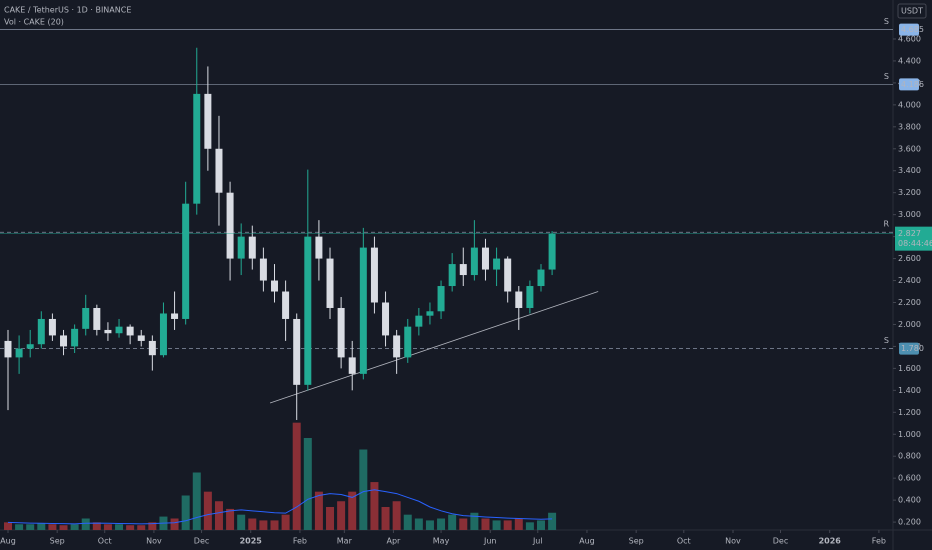  What do you see at coordinates (909, 258) in the screenshot?
I see `y-tick-label: 2.600` at bounding box center [909, 258].